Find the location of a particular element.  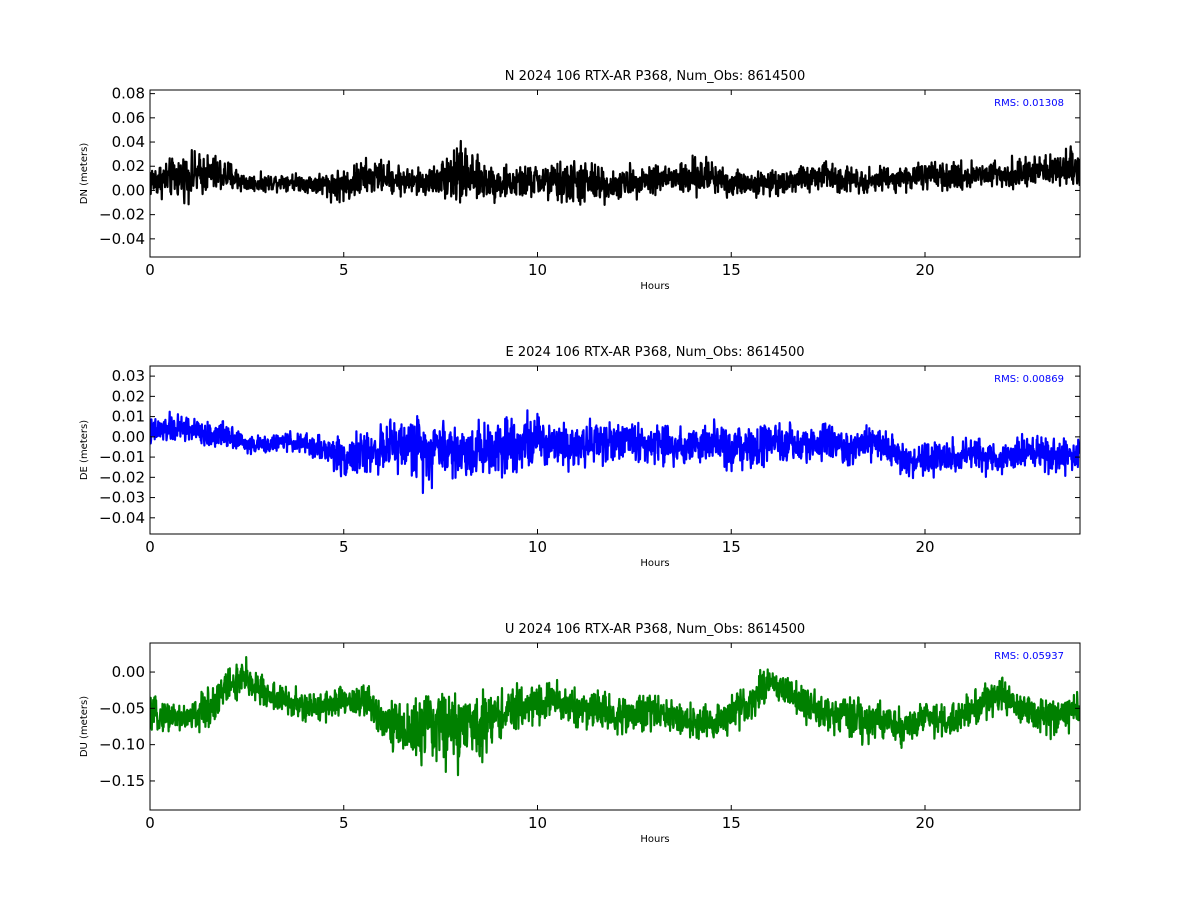

panel-n-ytick-label: 0.04 is located at coordinates (128, 142).